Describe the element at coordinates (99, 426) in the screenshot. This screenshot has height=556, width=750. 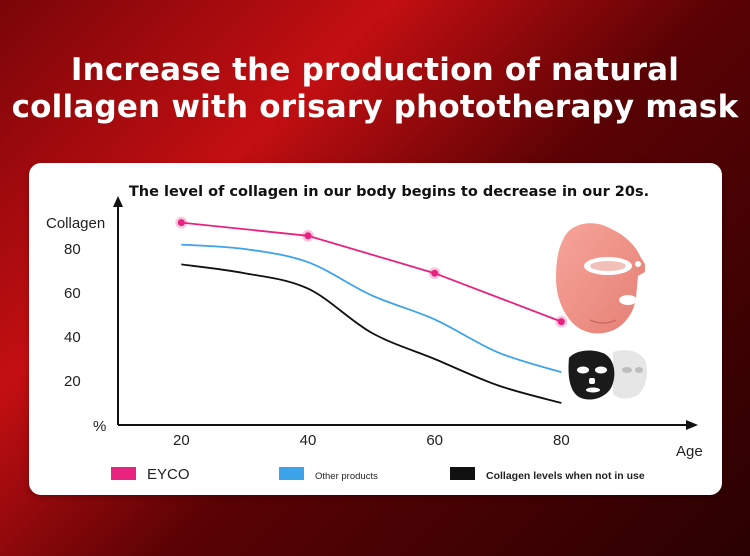
I see `y-unit-label: %` at that location.